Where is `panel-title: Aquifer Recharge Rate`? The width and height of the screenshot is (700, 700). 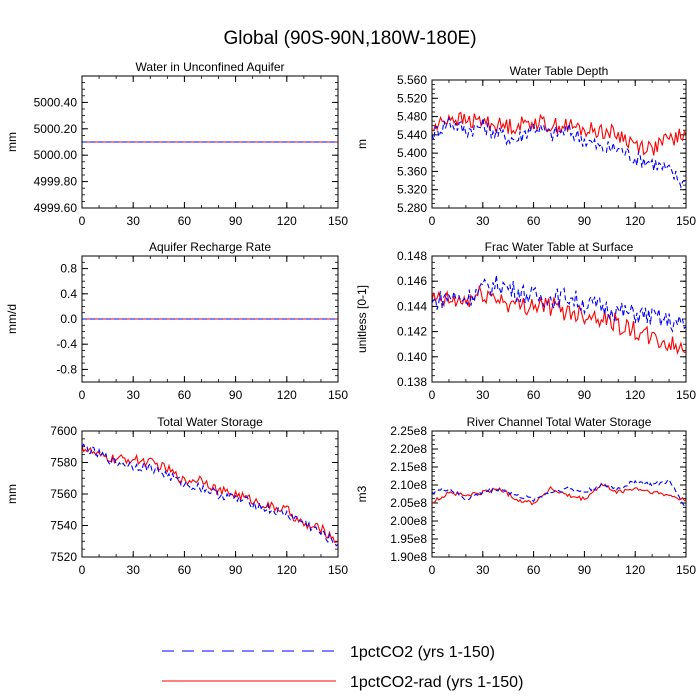 panel-title: Aquifer Recharge Rate is located at coordinates (210, 247).